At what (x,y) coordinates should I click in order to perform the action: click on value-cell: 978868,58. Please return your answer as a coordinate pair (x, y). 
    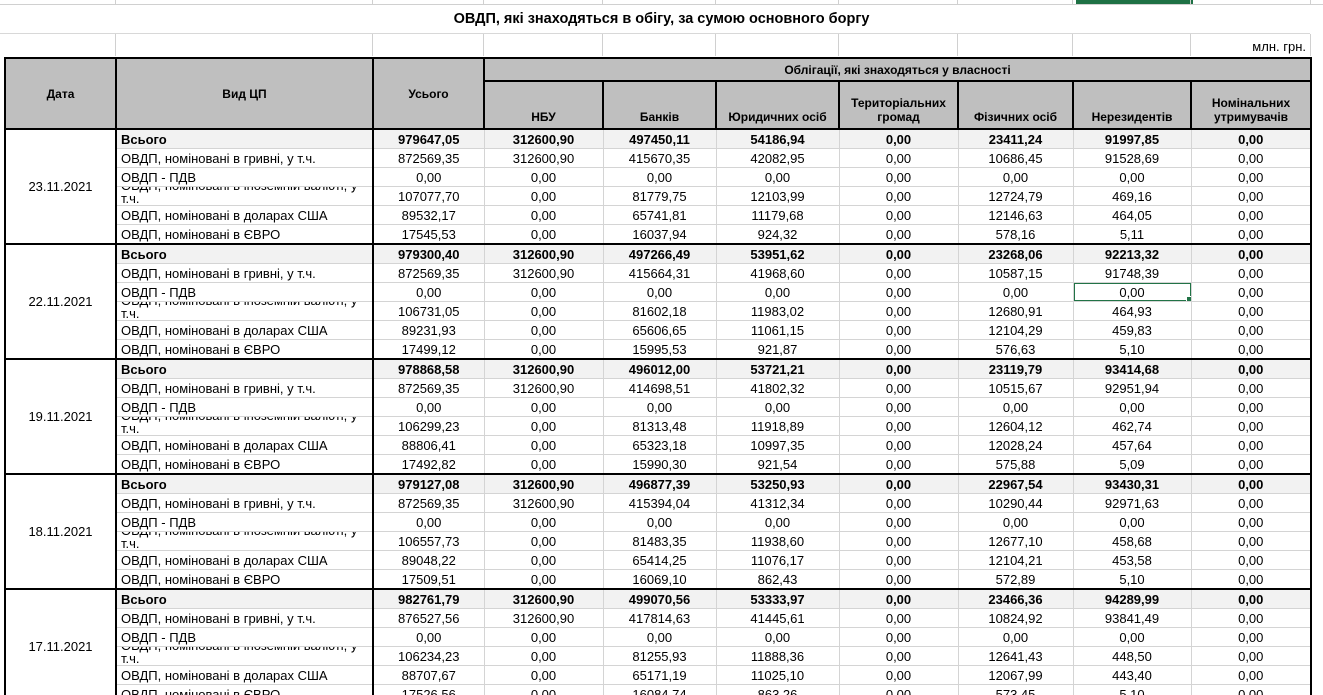
    Looking at the image, I should click on (428, 368).